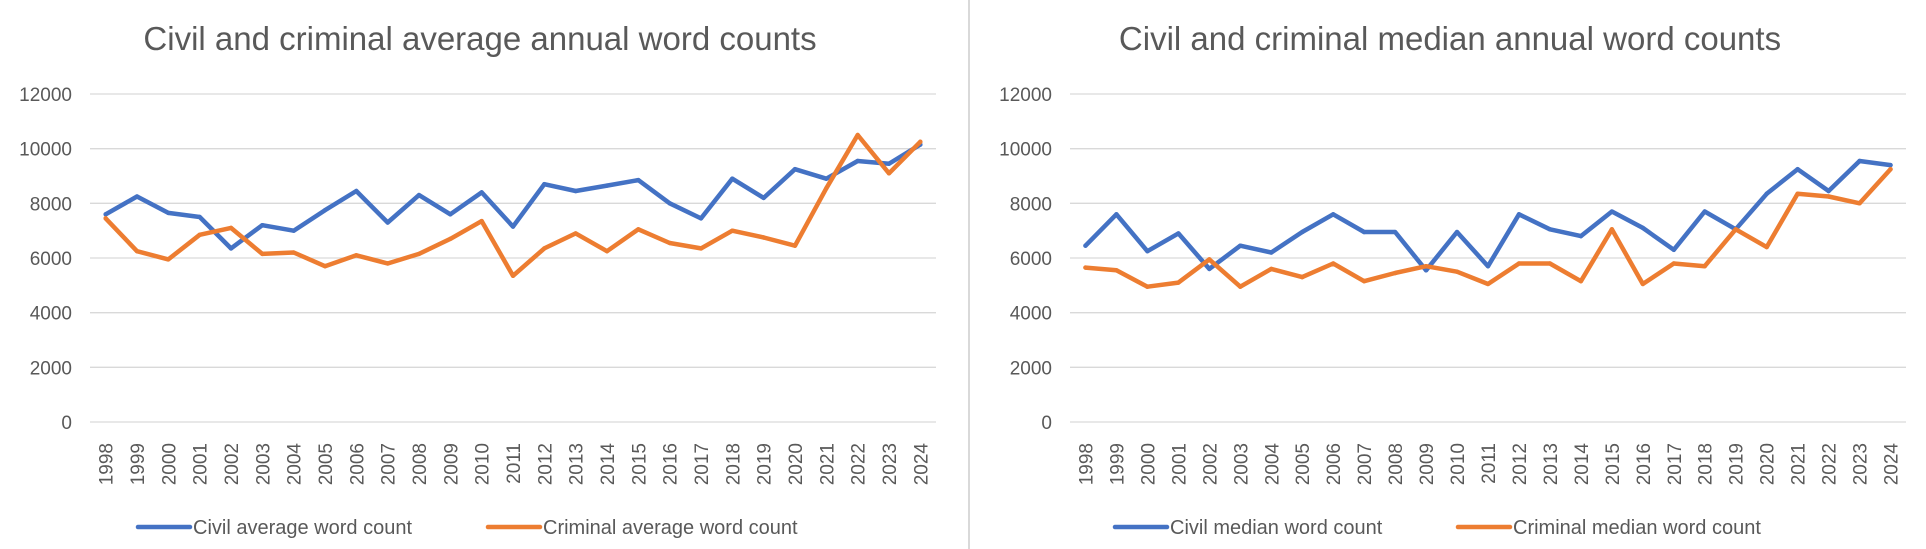  I want to click on y-tick-label: 12000, so click(45, 95).